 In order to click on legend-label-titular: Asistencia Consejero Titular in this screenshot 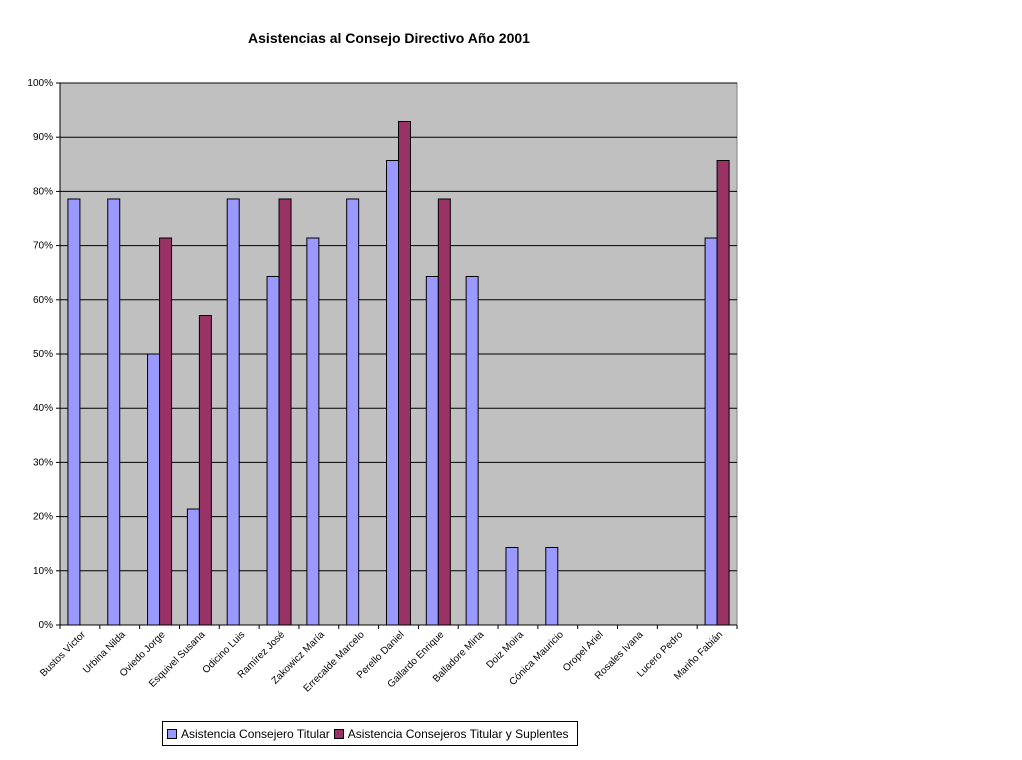, I will do `click(255, 733)`.